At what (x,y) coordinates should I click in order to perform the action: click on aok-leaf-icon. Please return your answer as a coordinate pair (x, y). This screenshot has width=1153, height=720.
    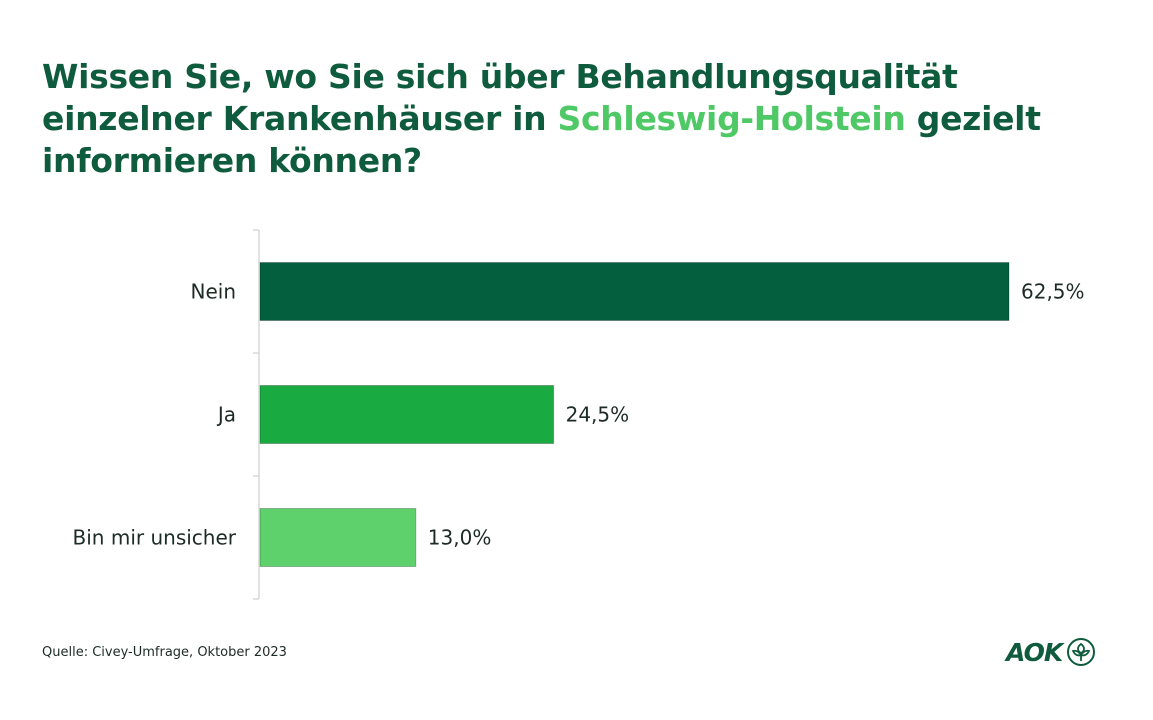
    Looking at the image, I should click on (1081, 652).